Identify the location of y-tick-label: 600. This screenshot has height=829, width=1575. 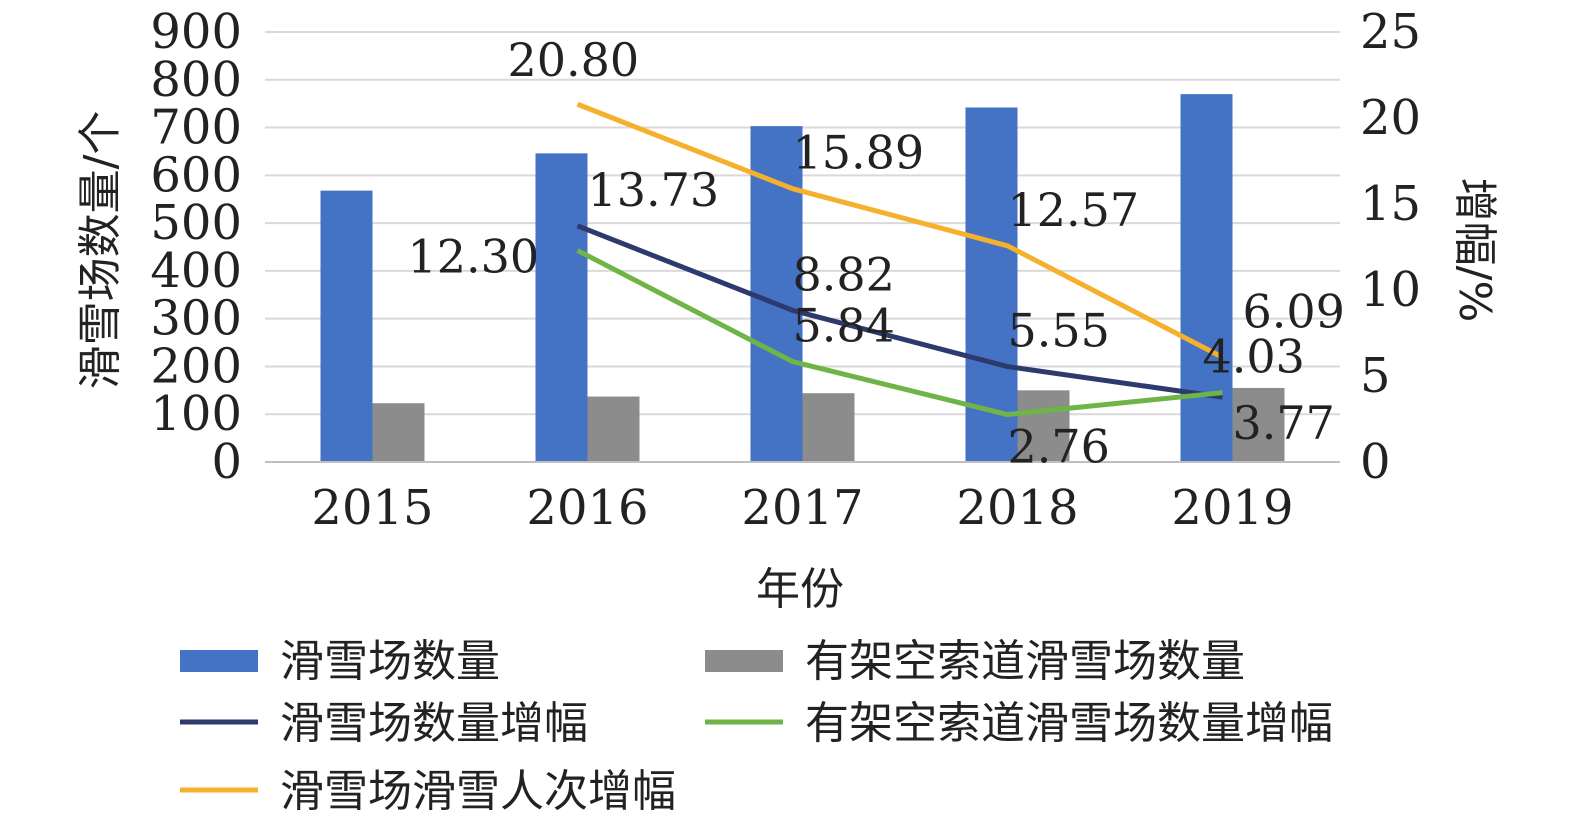
(196, 175).